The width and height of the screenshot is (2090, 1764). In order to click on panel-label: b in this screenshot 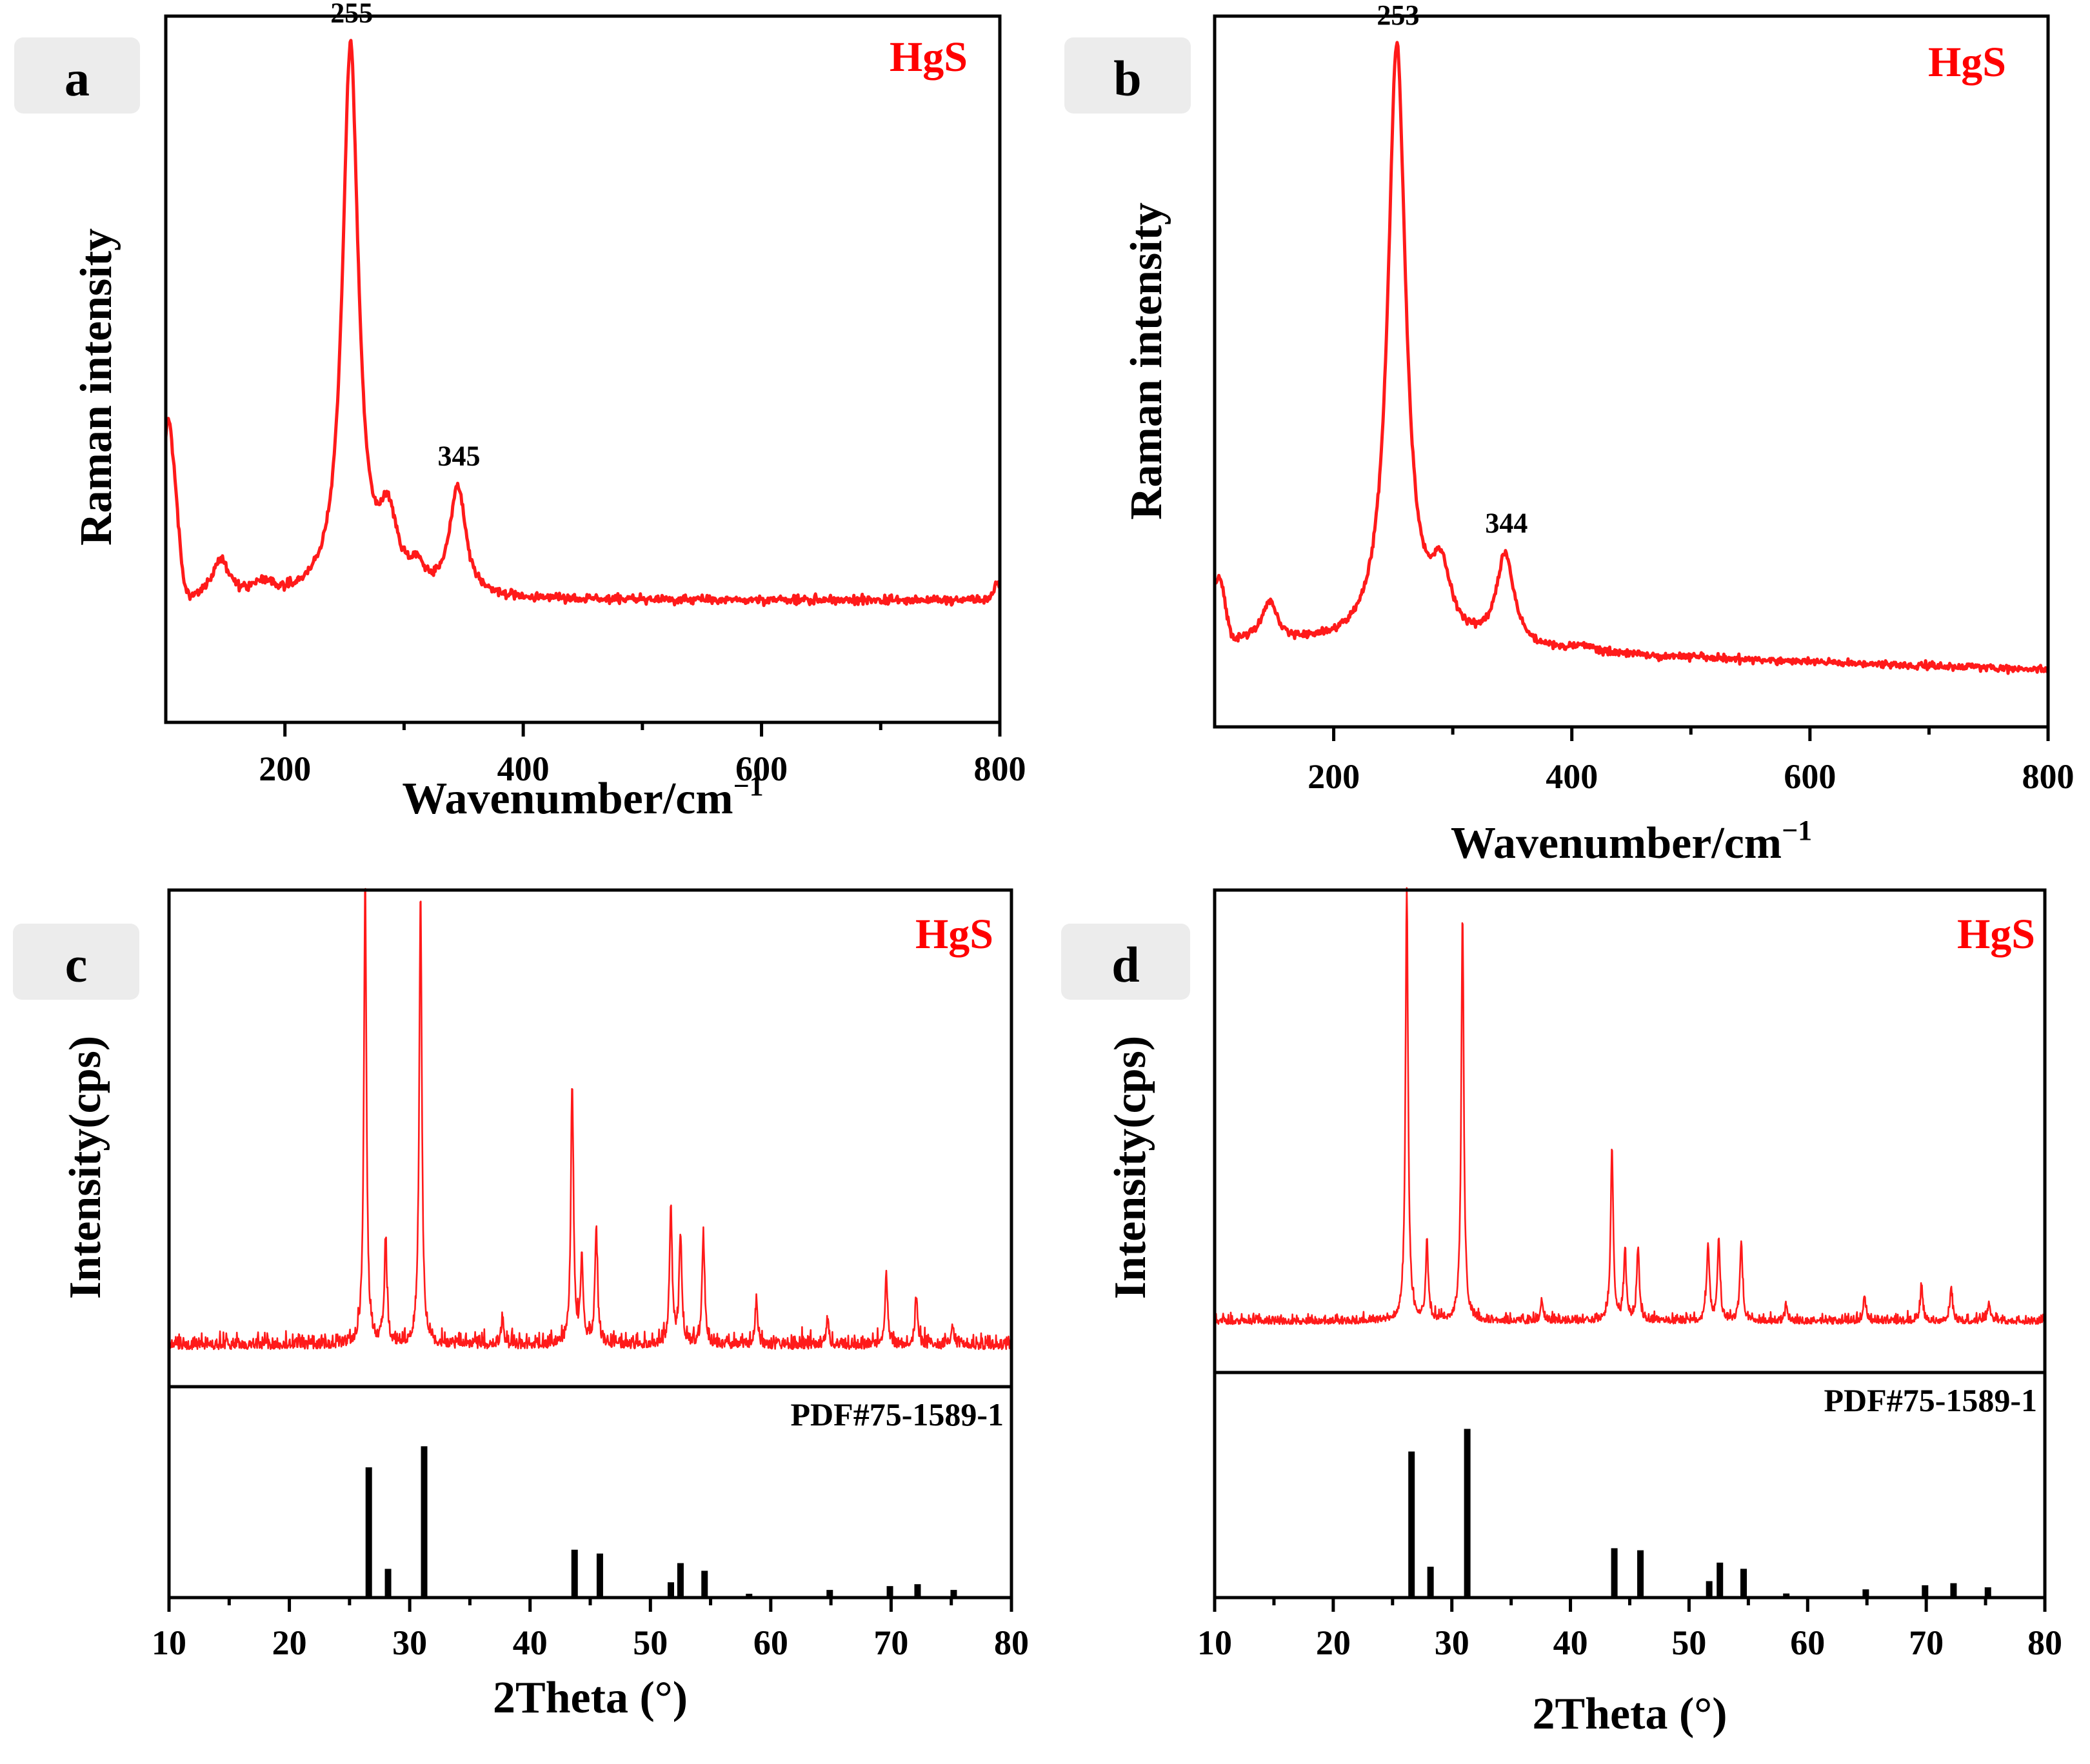, I will do `click(1127, 78)`.